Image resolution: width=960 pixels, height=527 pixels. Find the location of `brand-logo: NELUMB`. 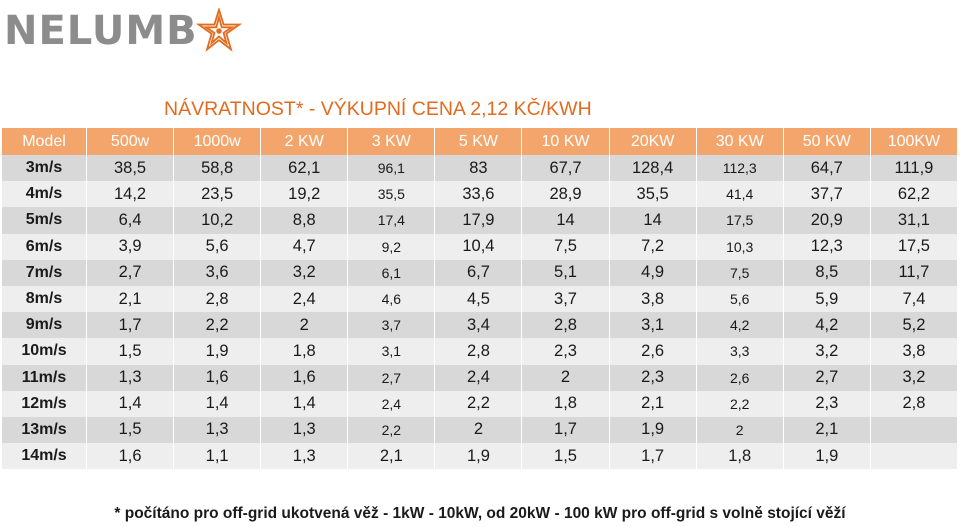

brand-logo: NELUMB is located at coordinates (123, 31).